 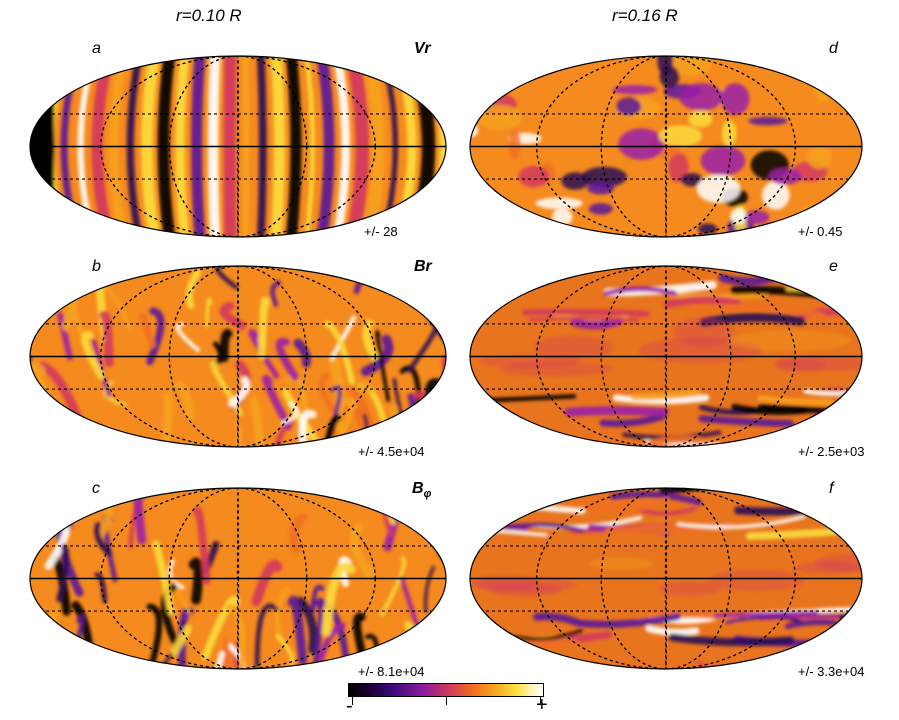 I want to click on column-title-left: r=0.10 R, so click(x=209, y=15).